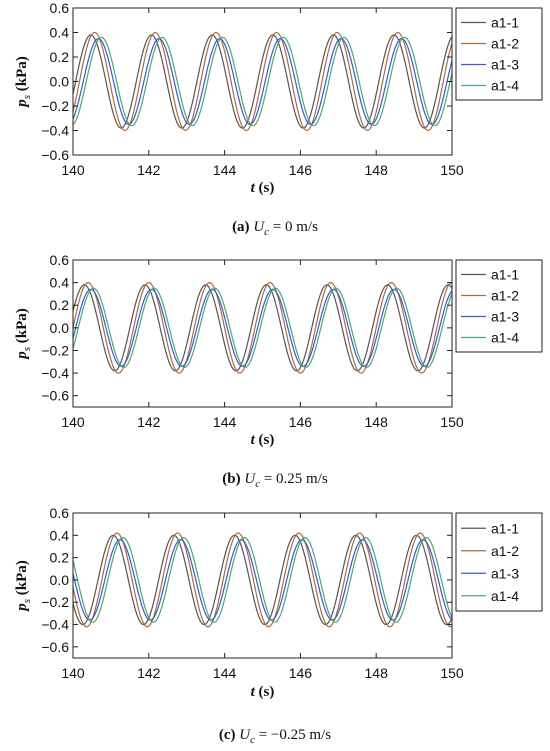 The width and height of the screenshot is (550, 751). What do you see at coordinates (275, 480) in the screenshot?
I see `panel-caption: (b) Uc = 0.25 m/s` at bounding box center [275, 480].